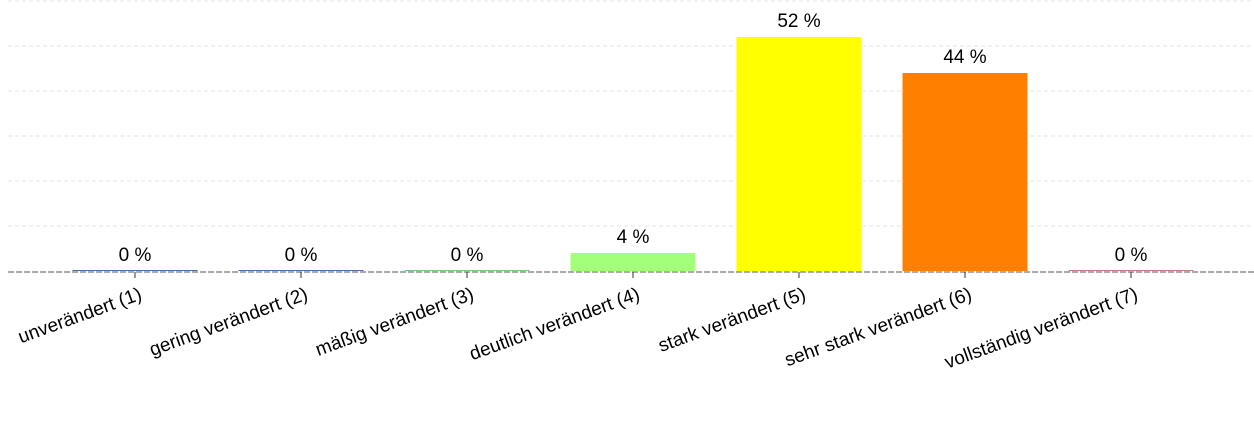 Image resolution: width=1254 pixels, height=426 pixels. What do you see at coordinates (229, 322) in the screenshot?
I see `category-label: gering verändert (2)` at bounding box center [229, 322].